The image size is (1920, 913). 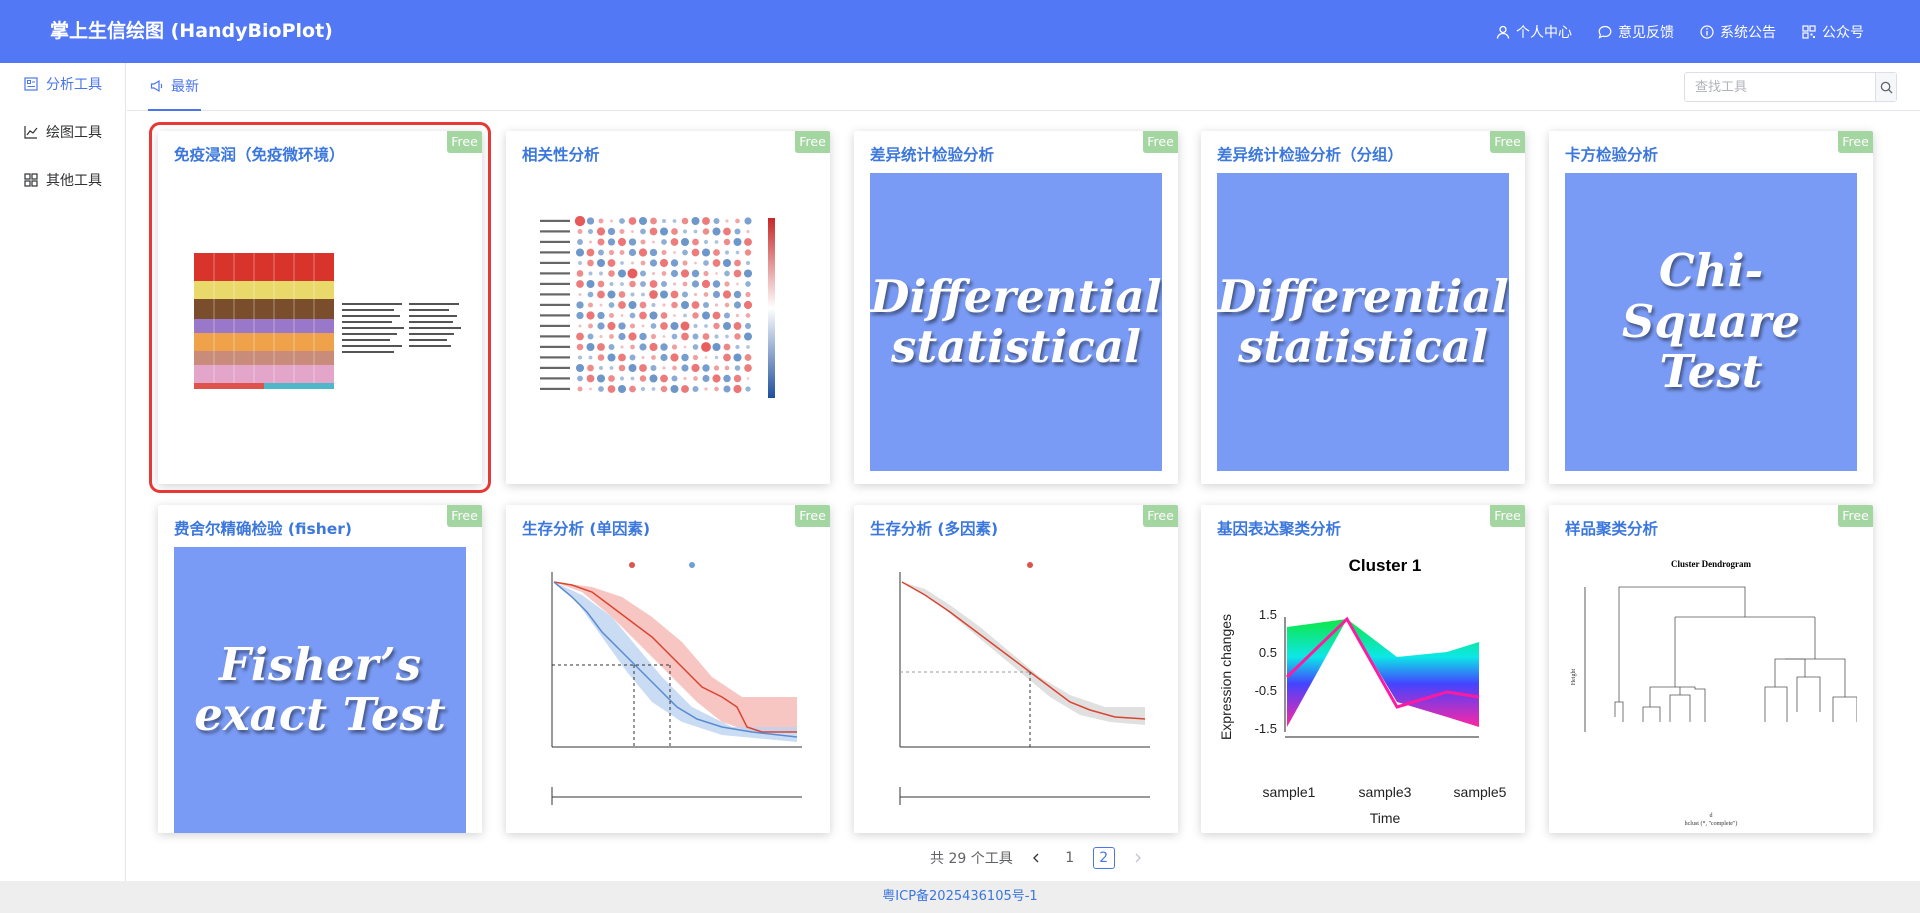 I want to click on method-label: hclust (*, "complete"), so click(x=1711, y=823).